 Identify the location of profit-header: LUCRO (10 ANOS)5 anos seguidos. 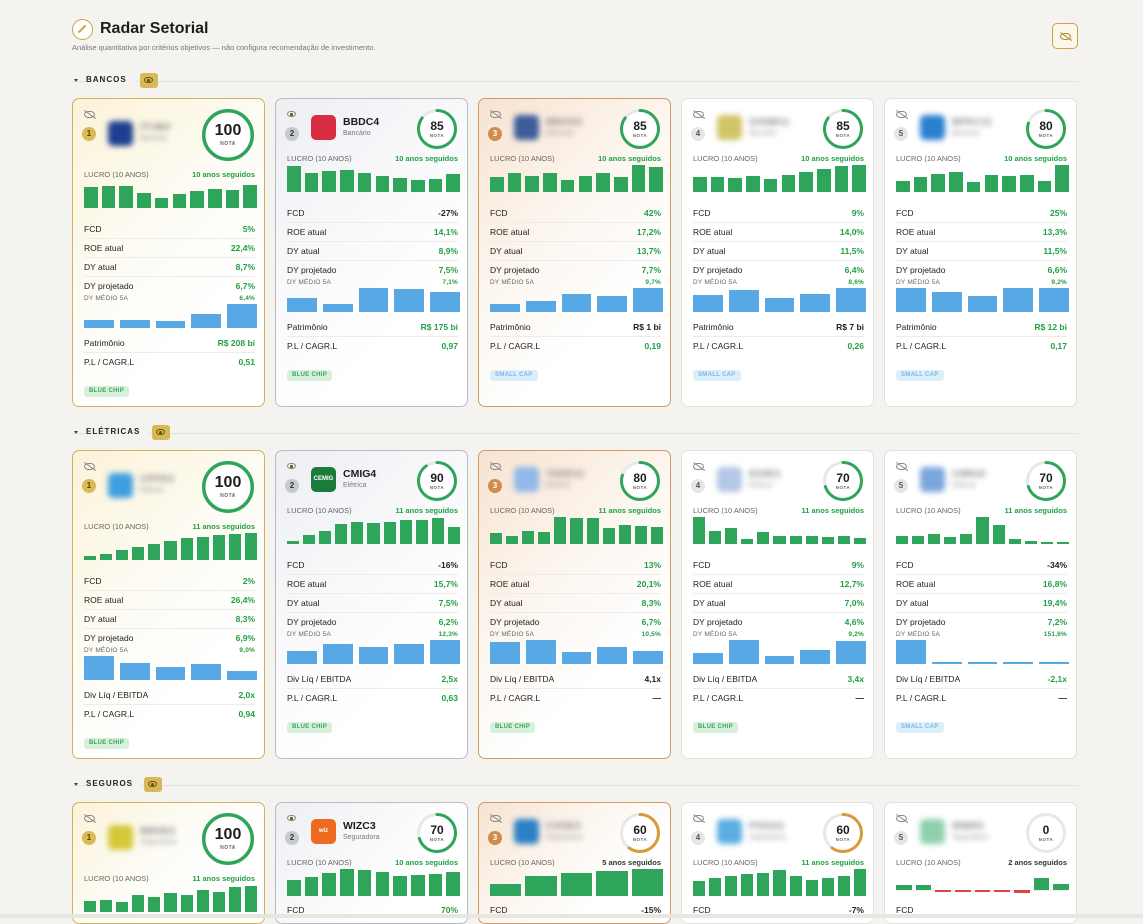
(575, 862).